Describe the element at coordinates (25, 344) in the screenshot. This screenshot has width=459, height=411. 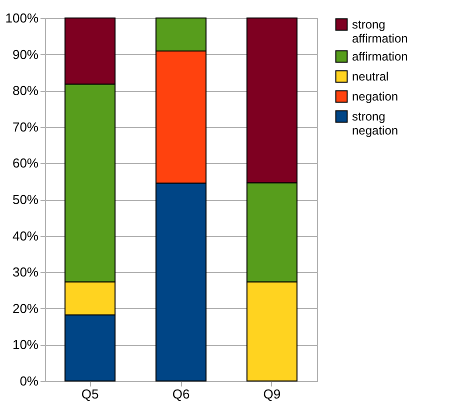
I see `y-tick-label: 10%` at that location.